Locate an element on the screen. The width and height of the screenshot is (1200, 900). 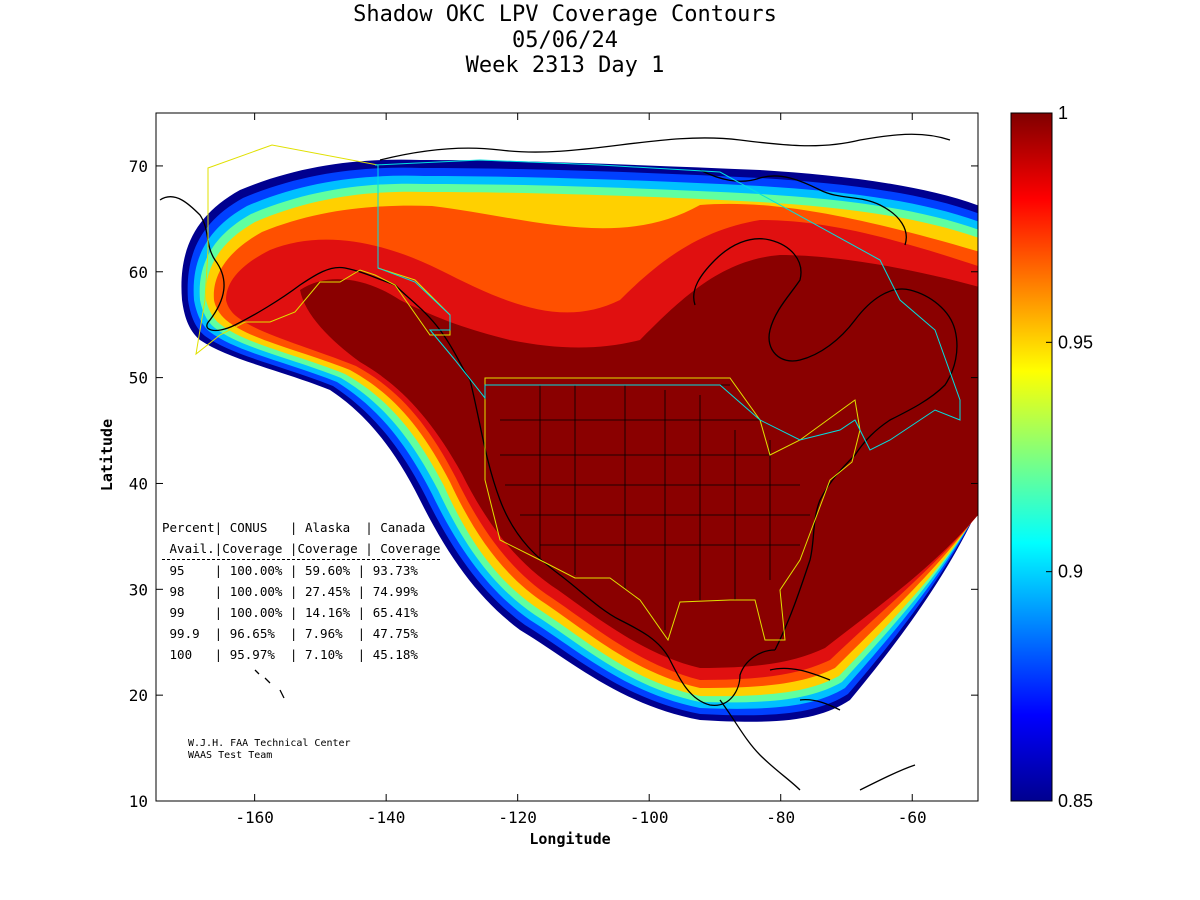
stats-row: 95 | 100.00% | 59.60% | 93.73% is located at coordinates (290, 570).